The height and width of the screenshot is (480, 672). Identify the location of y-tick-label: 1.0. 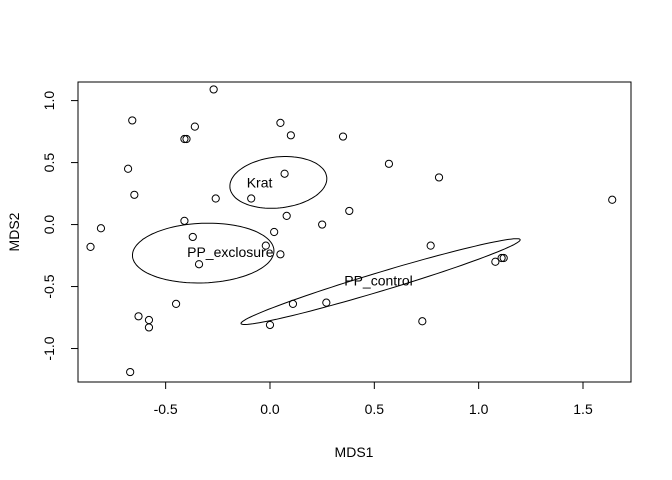
(49, 101).